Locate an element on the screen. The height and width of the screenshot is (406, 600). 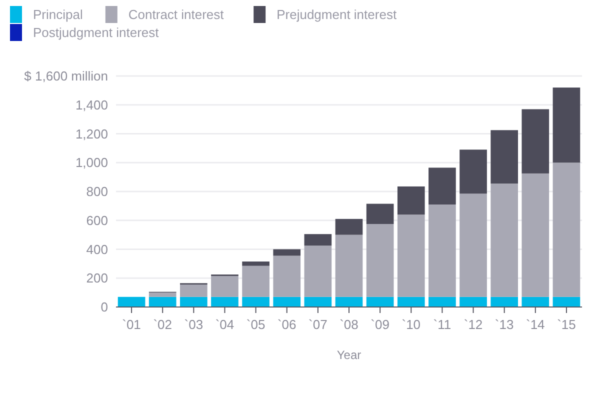
y-tick-label: 800 is located at coordinates (97, 192).